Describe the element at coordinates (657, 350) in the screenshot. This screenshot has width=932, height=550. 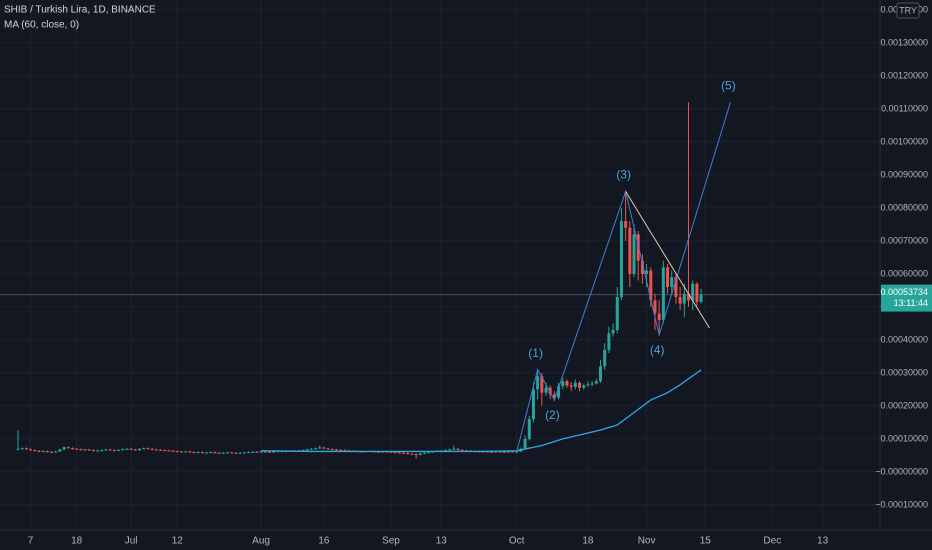
I see `wave-label: (4)` at that location.